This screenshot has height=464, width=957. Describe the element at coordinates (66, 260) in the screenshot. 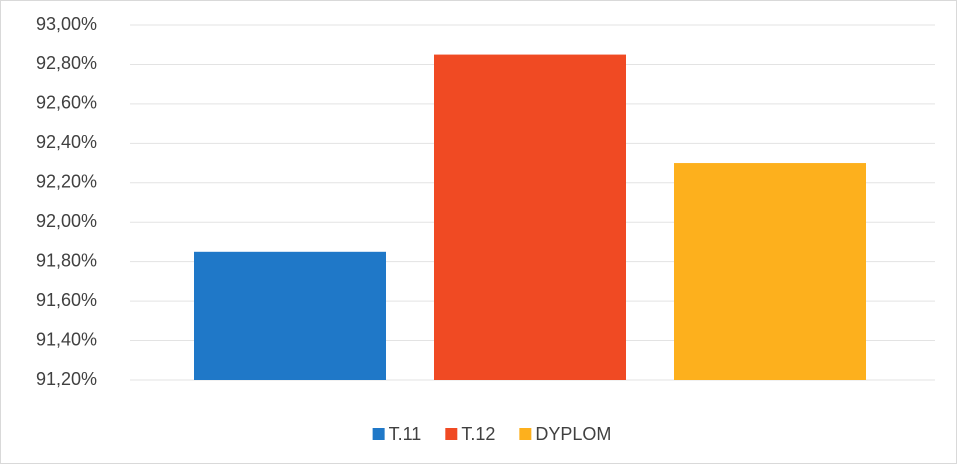

I see `y-tick-label: 91,80%` at that location.